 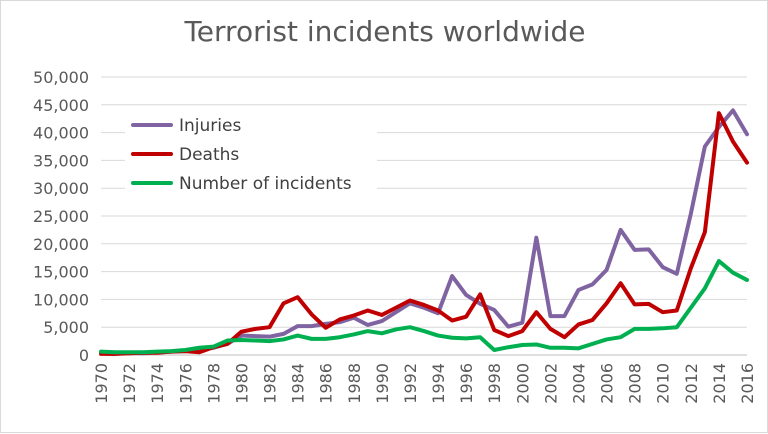 I want to click on x-tick-label: 2008, so click(x=635, y=383).